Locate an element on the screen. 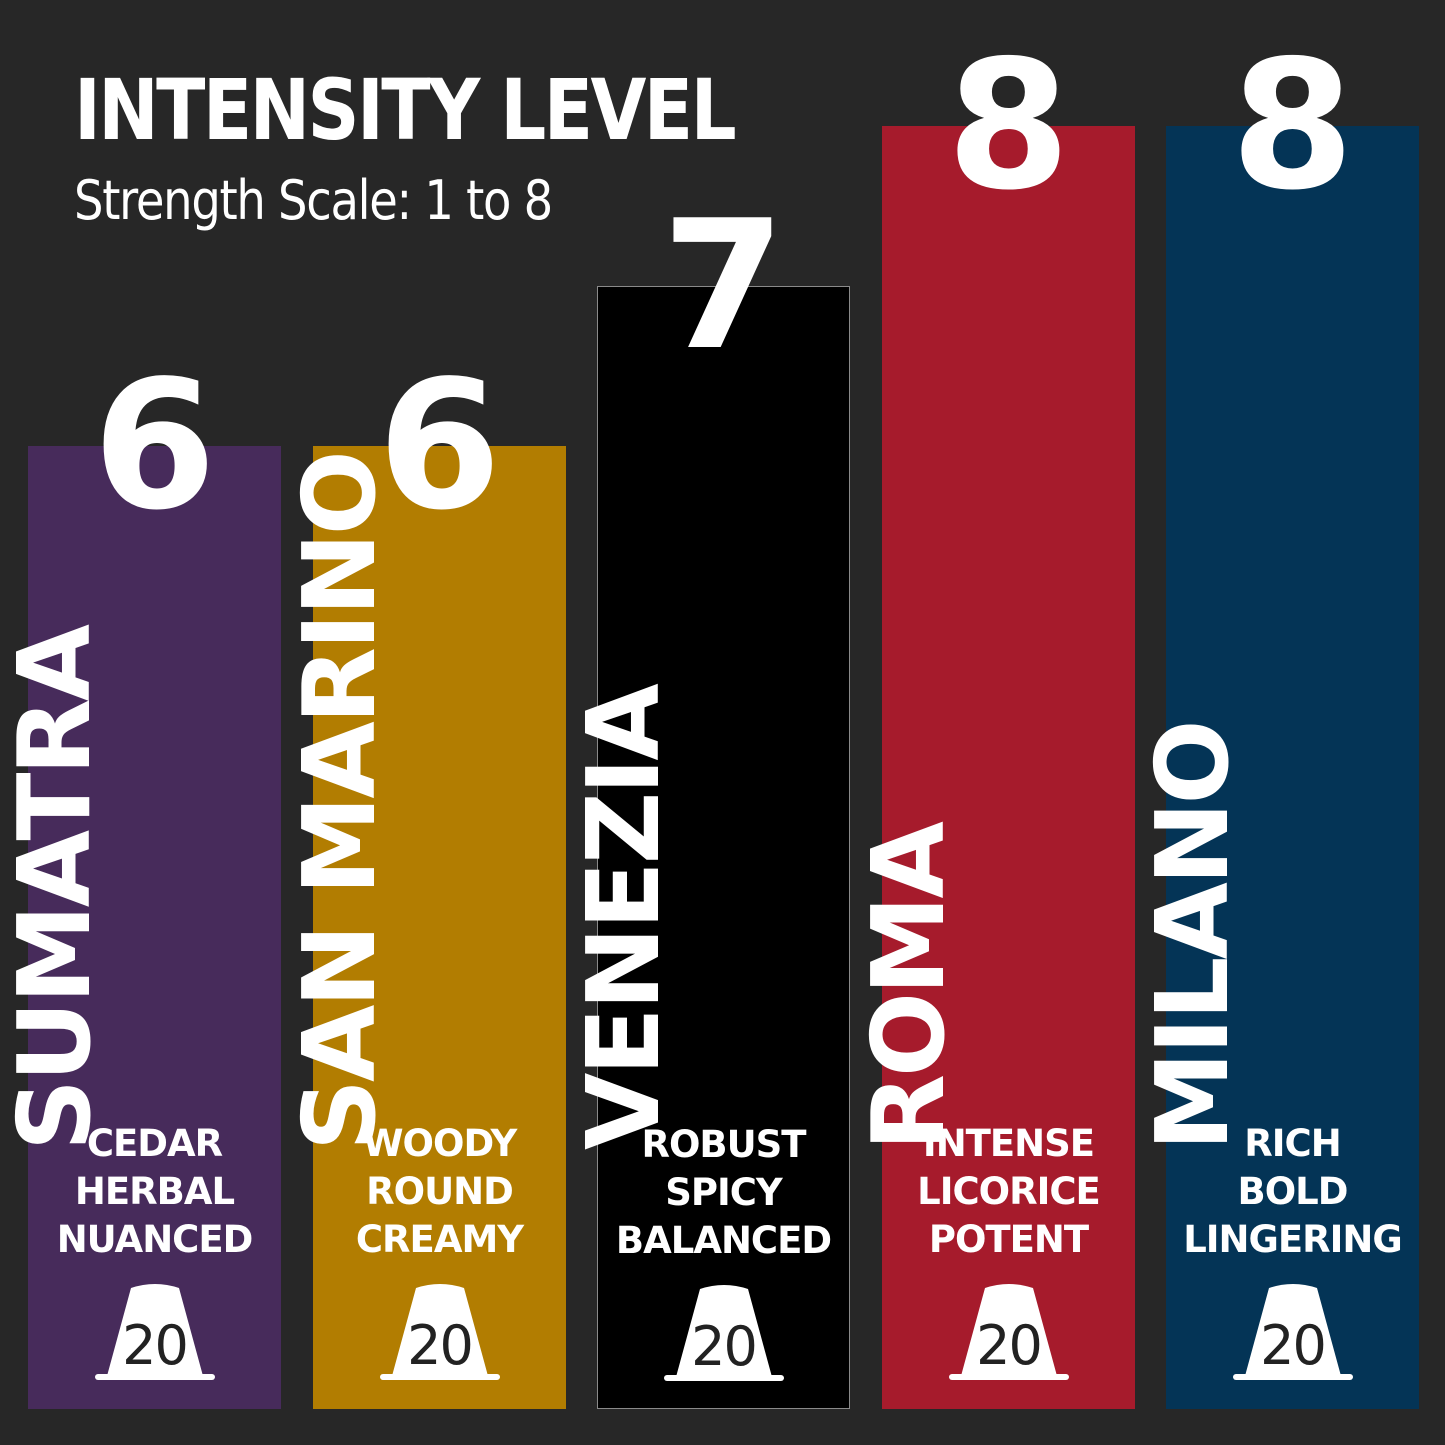 This screenshot has height=1445, width=1445. tasting-notes-roma: INTENSE LICORICE POTENT is located at coordinates (1008, 1192).